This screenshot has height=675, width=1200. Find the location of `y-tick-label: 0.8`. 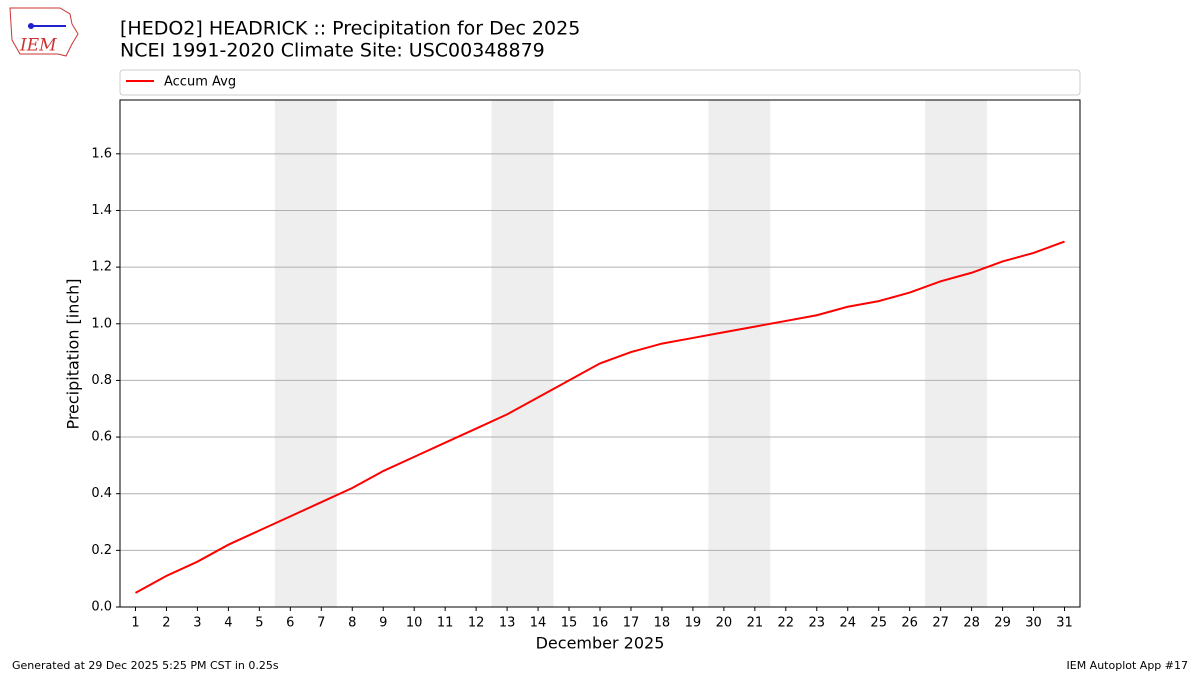

y-tick-label: 0.8 is located at coordinates (101, 380).